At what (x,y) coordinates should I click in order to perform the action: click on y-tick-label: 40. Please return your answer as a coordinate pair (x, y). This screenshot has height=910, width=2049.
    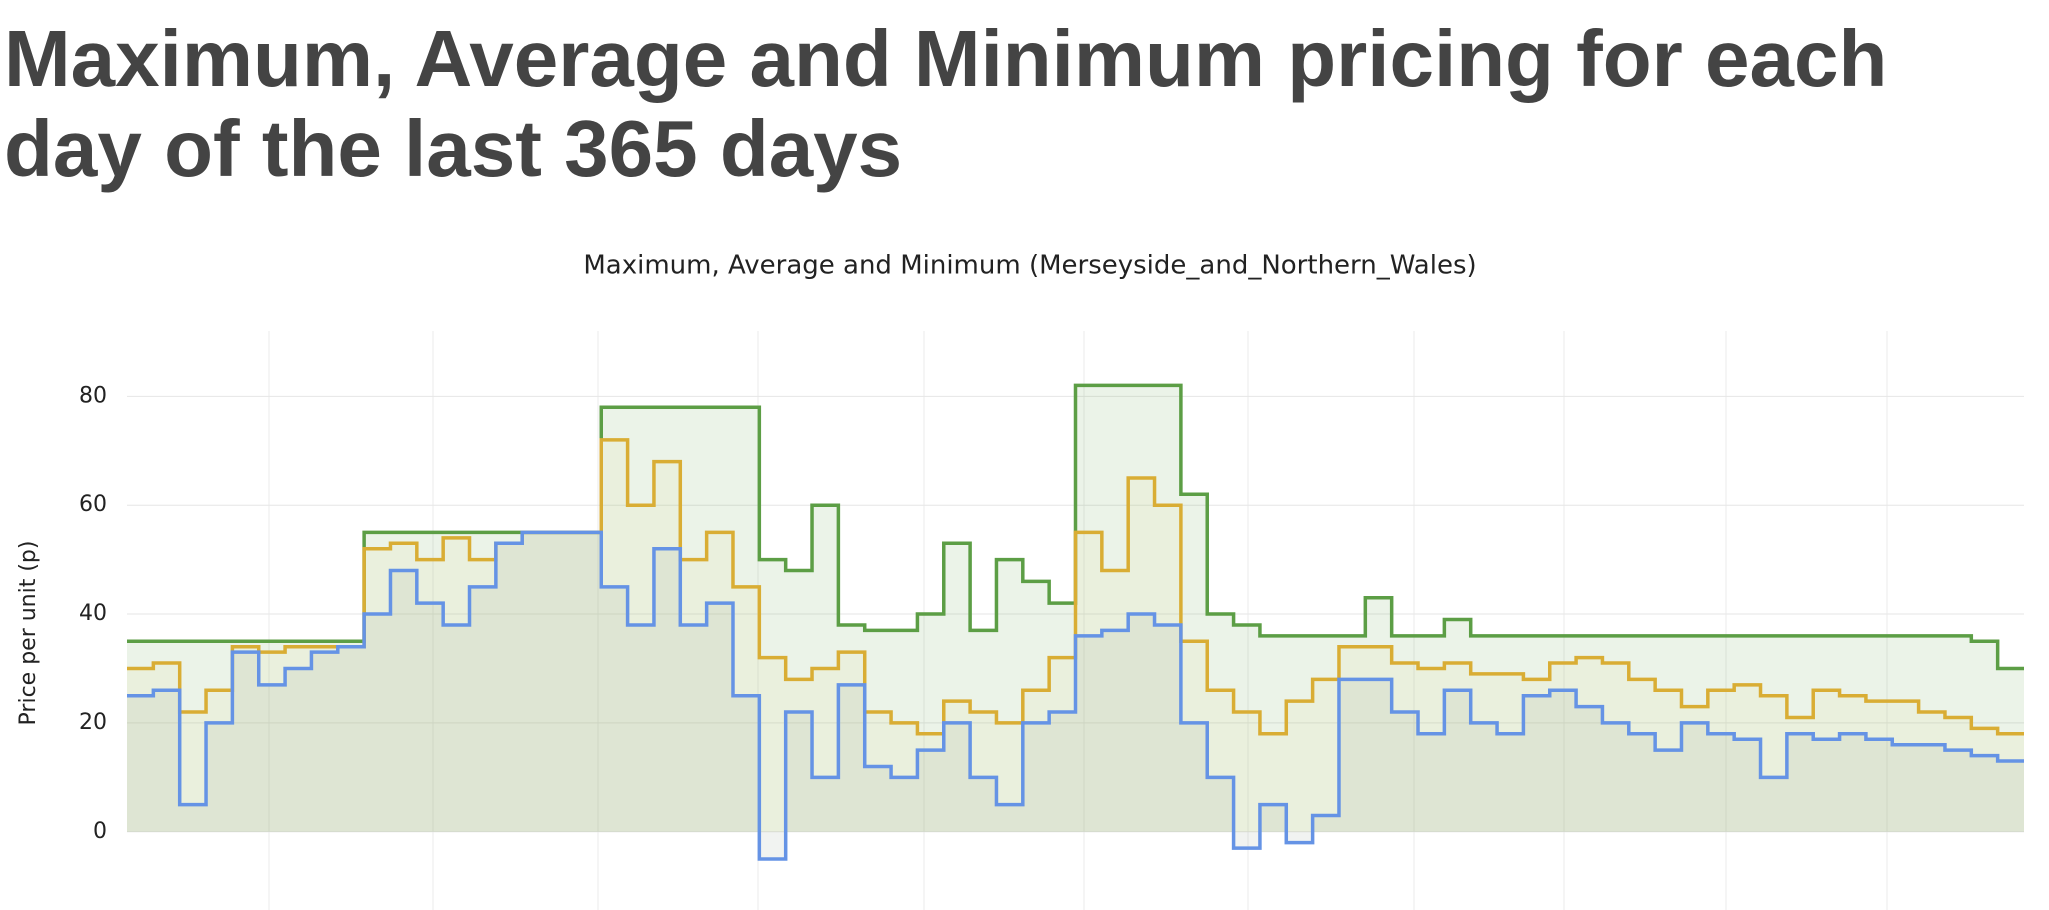
    Looking at the image, I should click on (93, 613).